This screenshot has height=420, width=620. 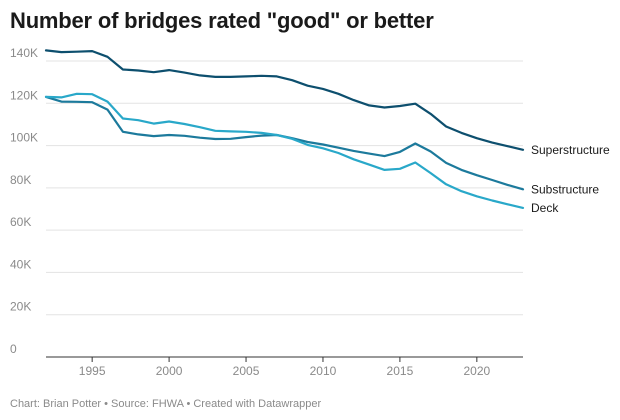 I want to click on y-tick-label: 0, so click(x=13, y=349).